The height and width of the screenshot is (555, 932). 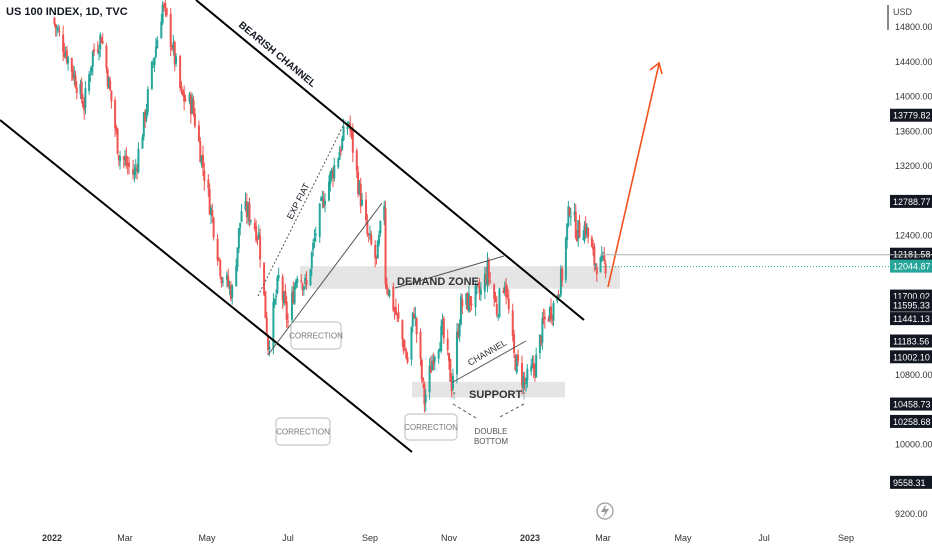 What do you see at coordinates (302, 208) in the screenshot?
I see `exp-fiat-dotted-line` at bounding box center [302, 208].